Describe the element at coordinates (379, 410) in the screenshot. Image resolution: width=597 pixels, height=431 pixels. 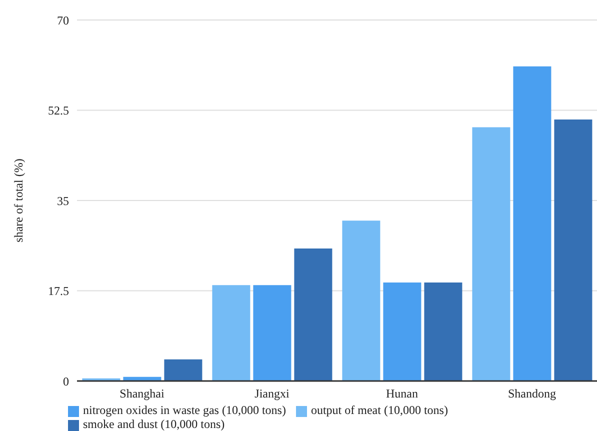
I see `legend-label: output of meat (10,000 tons)` at that location.